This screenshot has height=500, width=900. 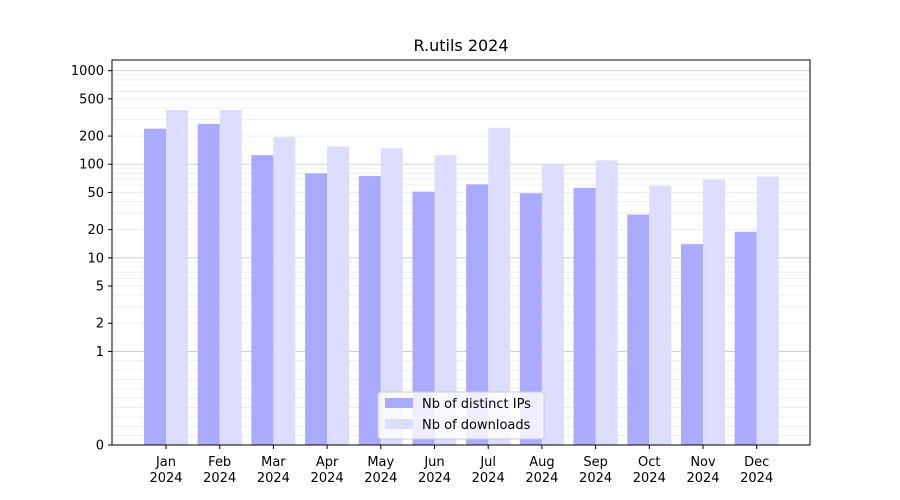 I want to click on x-tick-label-month: Jul, so click(x=487, y=462).